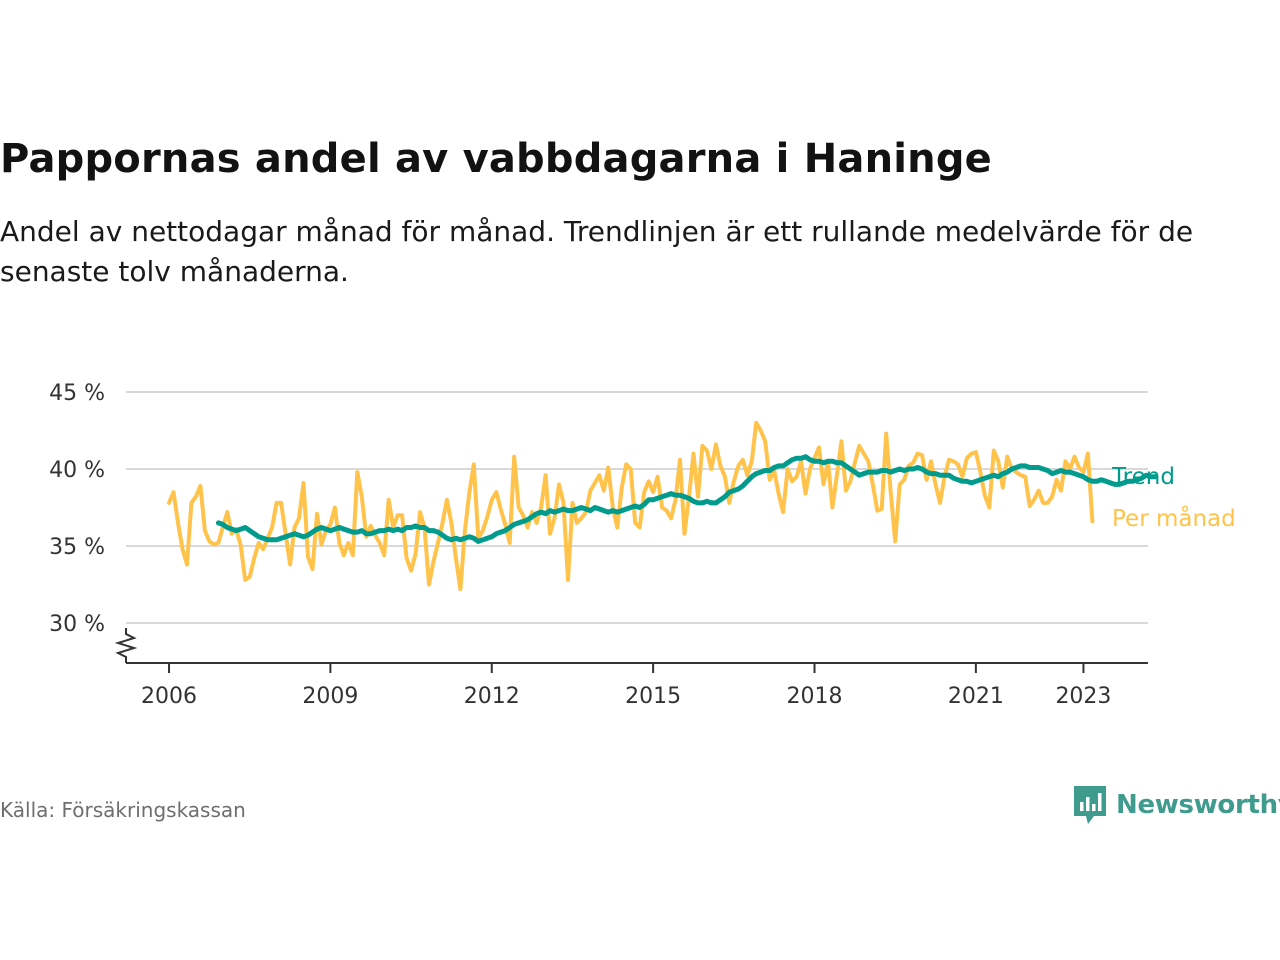 The width and height of the screenshot is (1280, 960). What do you see at coordinates (1083, 696) in the screenshot?
I see `x-tick-label: 2023` at bounding box center [1083, 696].